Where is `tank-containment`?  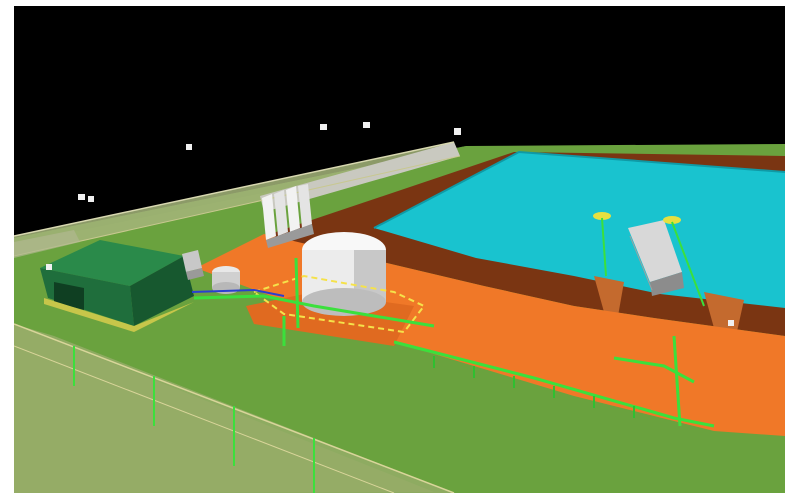
tank-containment is located at coordinates (338, 304).